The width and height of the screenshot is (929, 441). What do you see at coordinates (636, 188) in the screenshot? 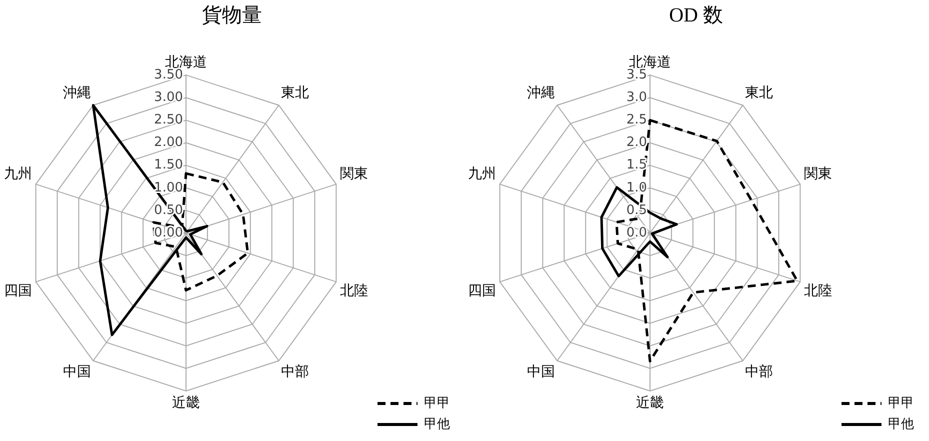
I see `y-tick-label: 1.0` at bounding box center [636, 188].